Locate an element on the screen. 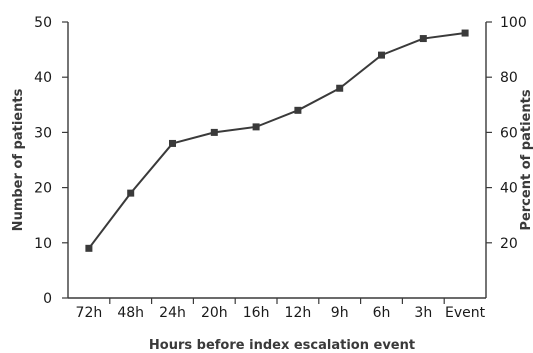 The image size is (533, 353). x-tick-label: 9h is located at coordinates (340, 313).